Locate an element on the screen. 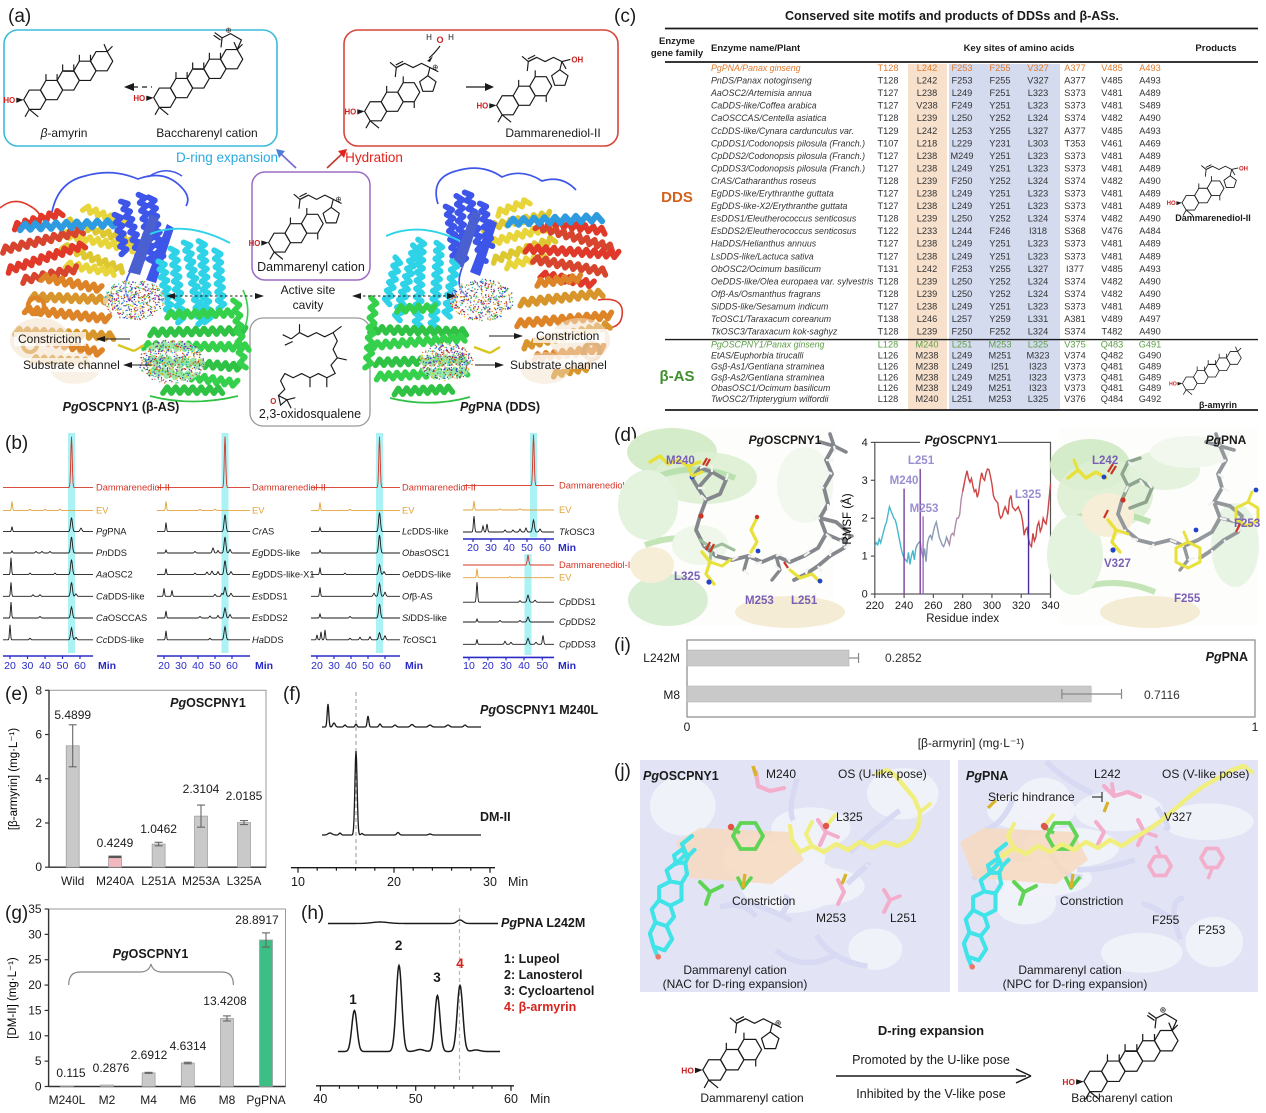 The height and width of the screenshot is (1113, 1266). svg-text: 4 is located at coordinates (865, 443).